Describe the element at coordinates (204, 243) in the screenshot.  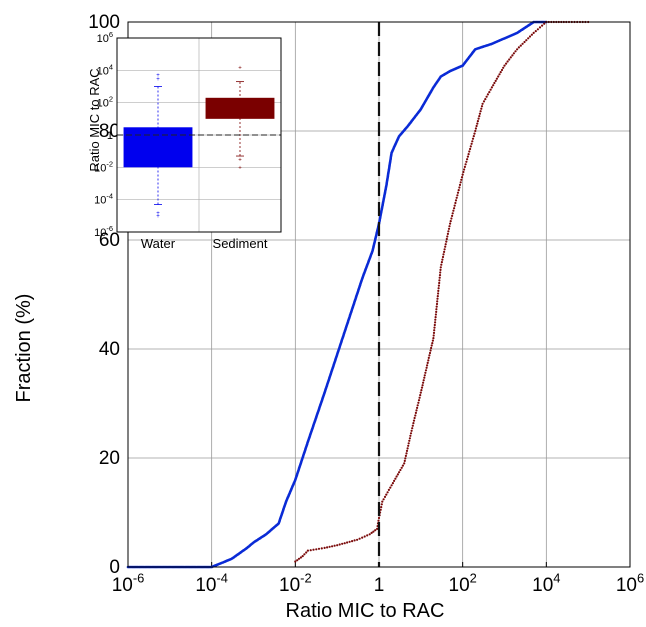
I see `inset-x-tick-labels: Water Sediment` at that location.